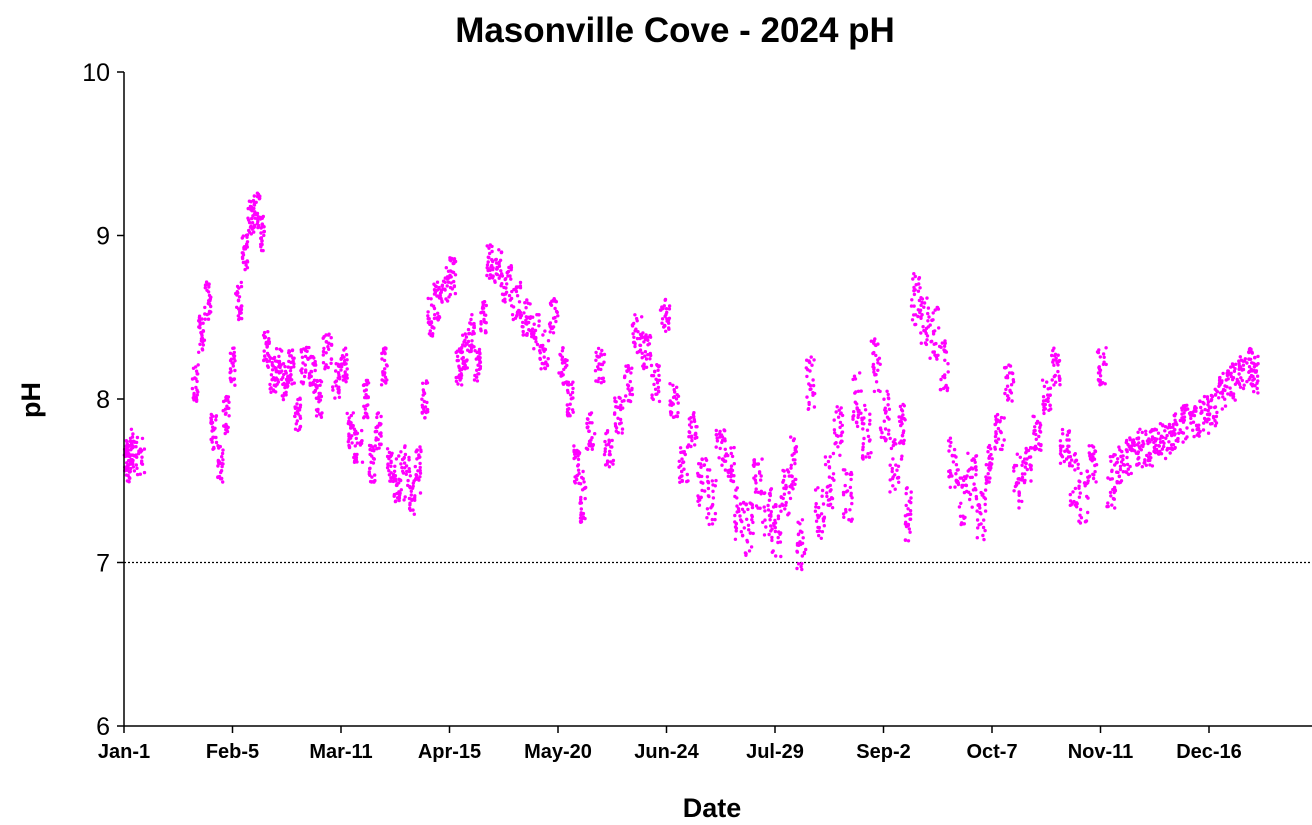 The height and width of the screenshot is (825, 1312). Describe the element at coordinates (675, 30) in the screenshot. I see `chart-title: Masonville Cove - 2024 pH` at that location.